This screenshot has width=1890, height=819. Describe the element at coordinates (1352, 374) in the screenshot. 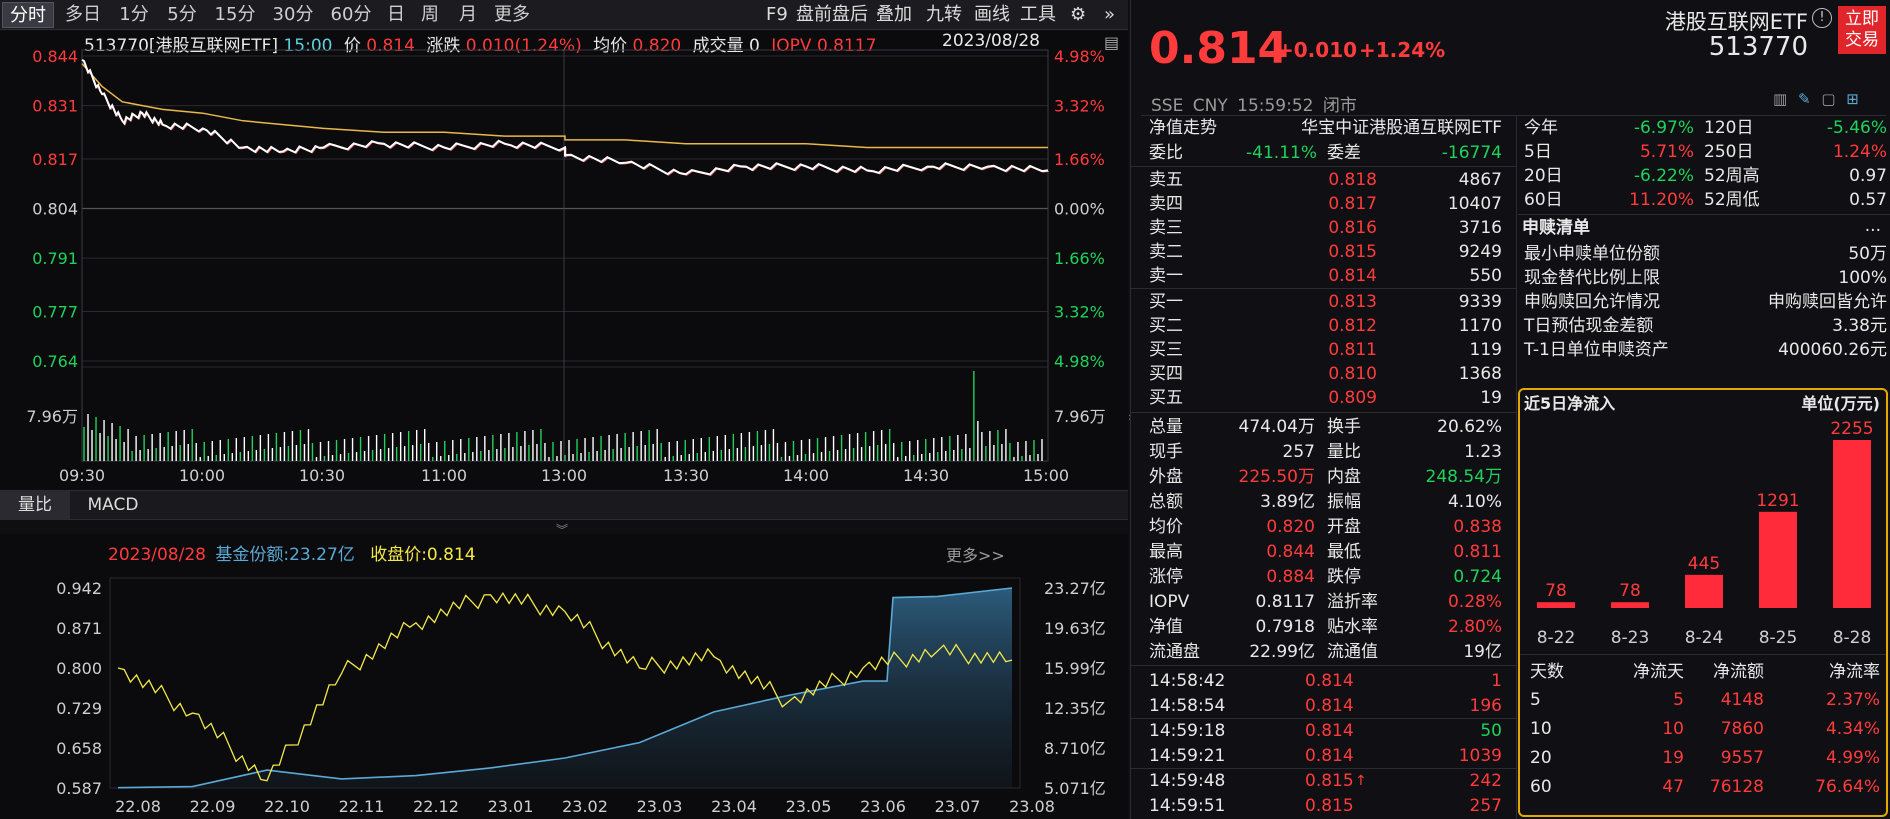

I see `bid-level-price: 0.810` at that location.